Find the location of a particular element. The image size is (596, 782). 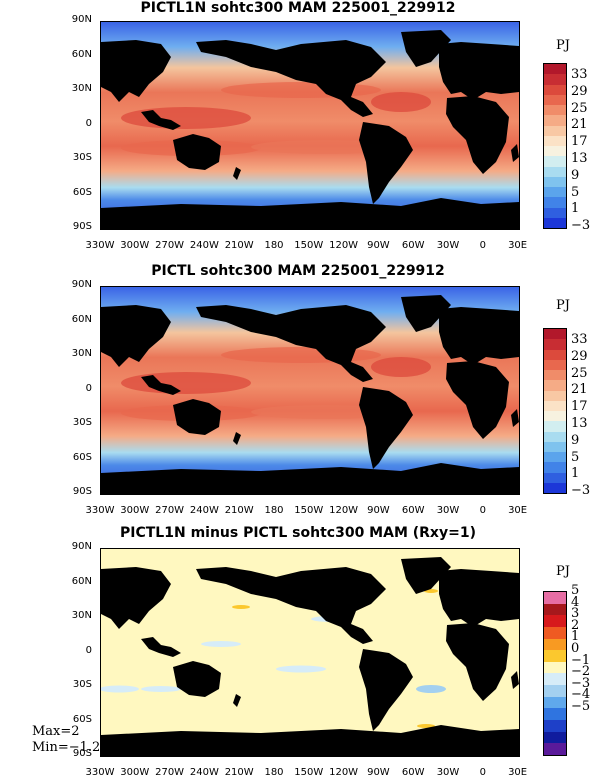

colorbar-label: 3 is located at coordinates (575, 614).